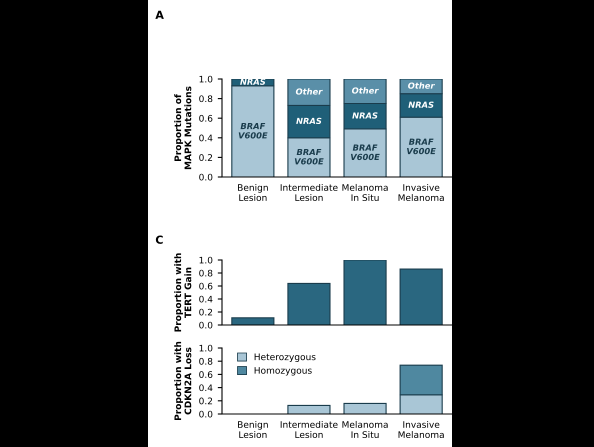  Describe the element at coordinates (159, 14) in the screenshot. I see `text: A` at that location.